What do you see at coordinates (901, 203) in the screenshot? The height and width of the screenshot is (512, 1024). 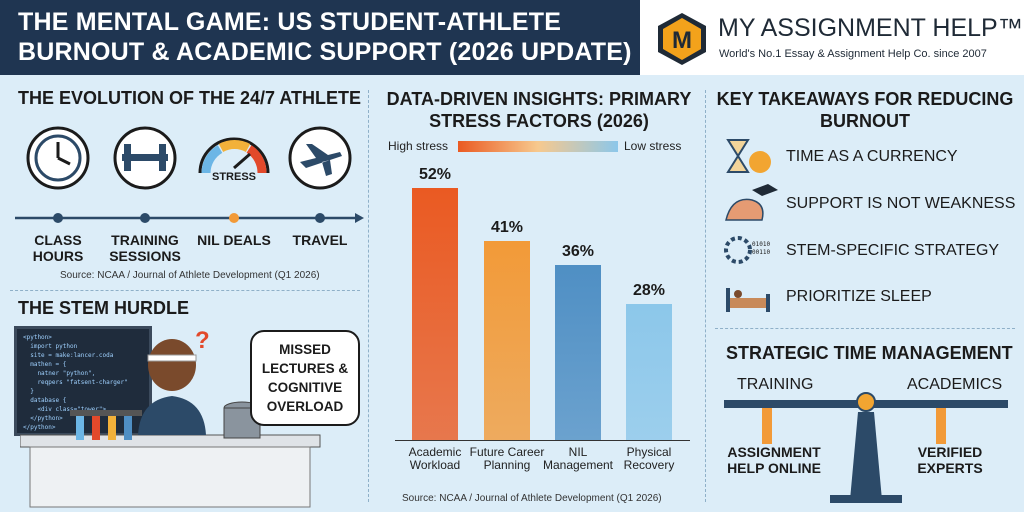 I see `takeaway: SUPPORT IS NOT WEAKNESS` at bounding box center [901, 203].